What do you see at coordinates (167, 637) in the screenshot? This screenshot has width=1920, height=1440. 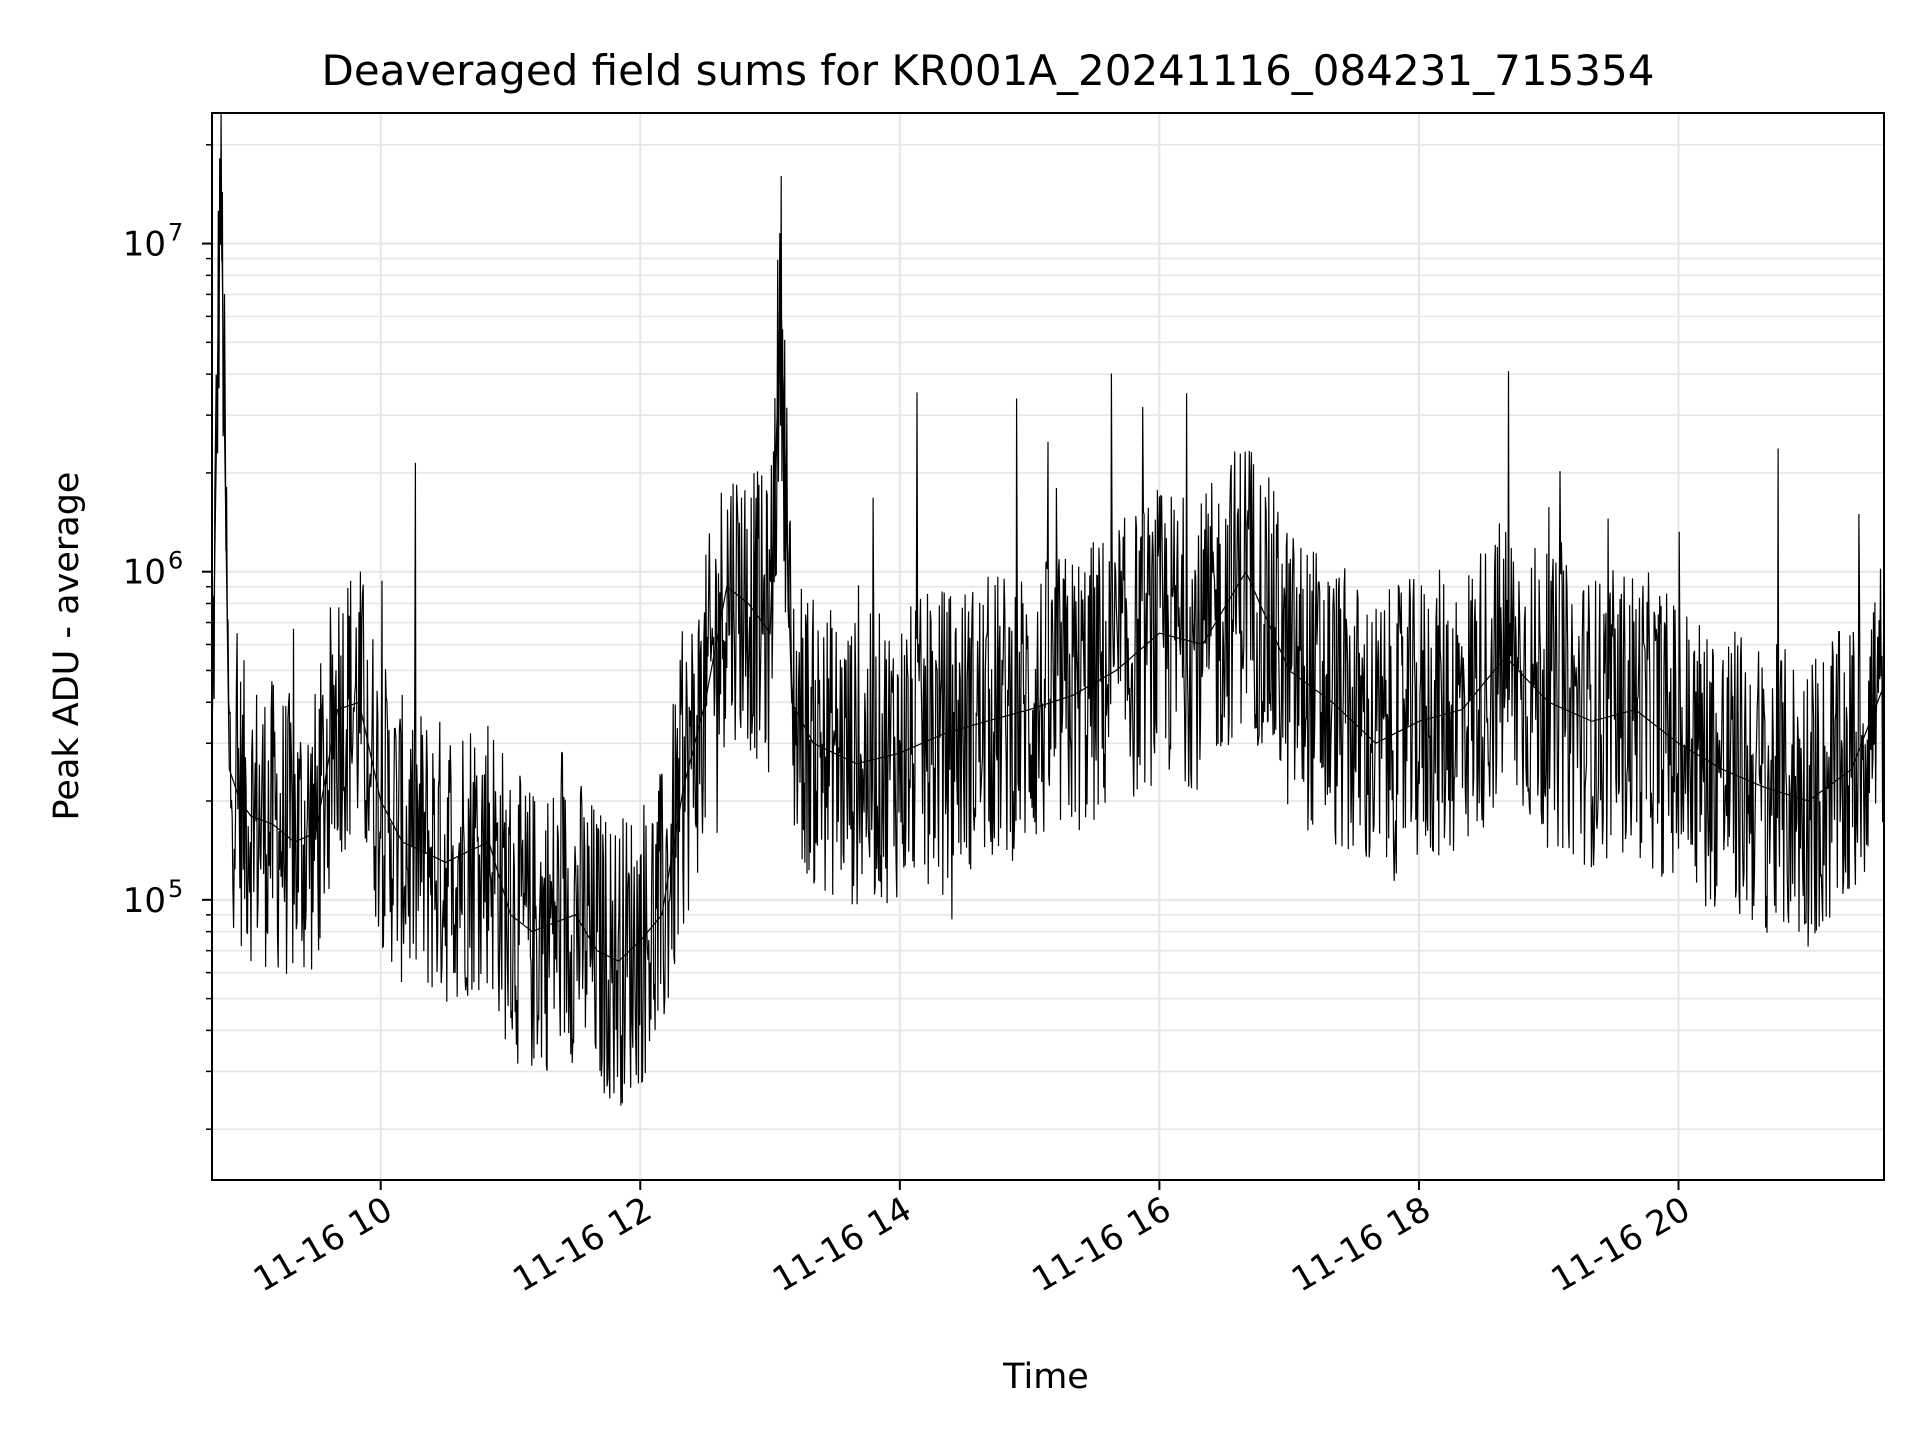 I see `y-ticks: 105 106 107` at bounding box center [167, 637].